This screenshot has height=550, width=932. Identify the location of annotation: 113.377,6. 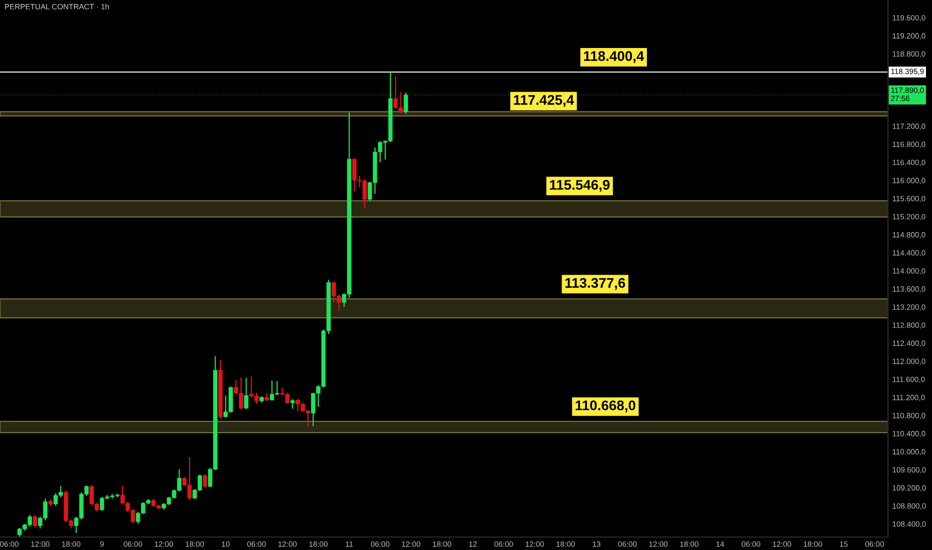
(595, 284).